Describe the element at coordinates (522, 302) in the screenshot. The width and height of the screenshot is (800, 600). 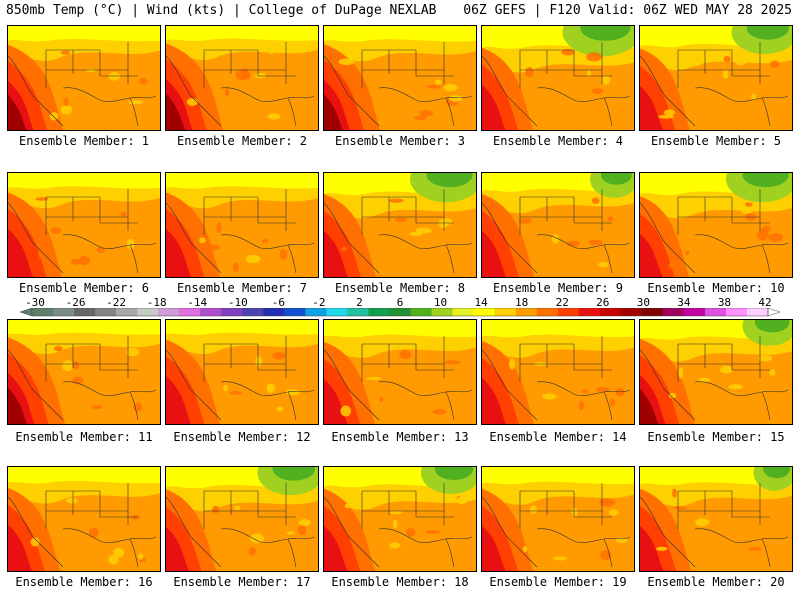
I see `scale-tick-label: 18` at that location.